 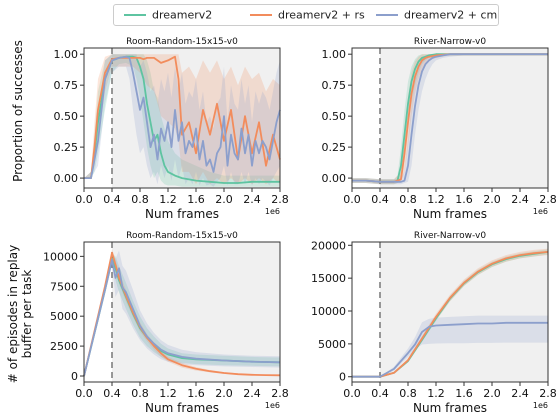 What do you see at coordinates (64, 346) in the screenshot?
I see `y-tick-label: 2500` at bounding box center [64, 346].